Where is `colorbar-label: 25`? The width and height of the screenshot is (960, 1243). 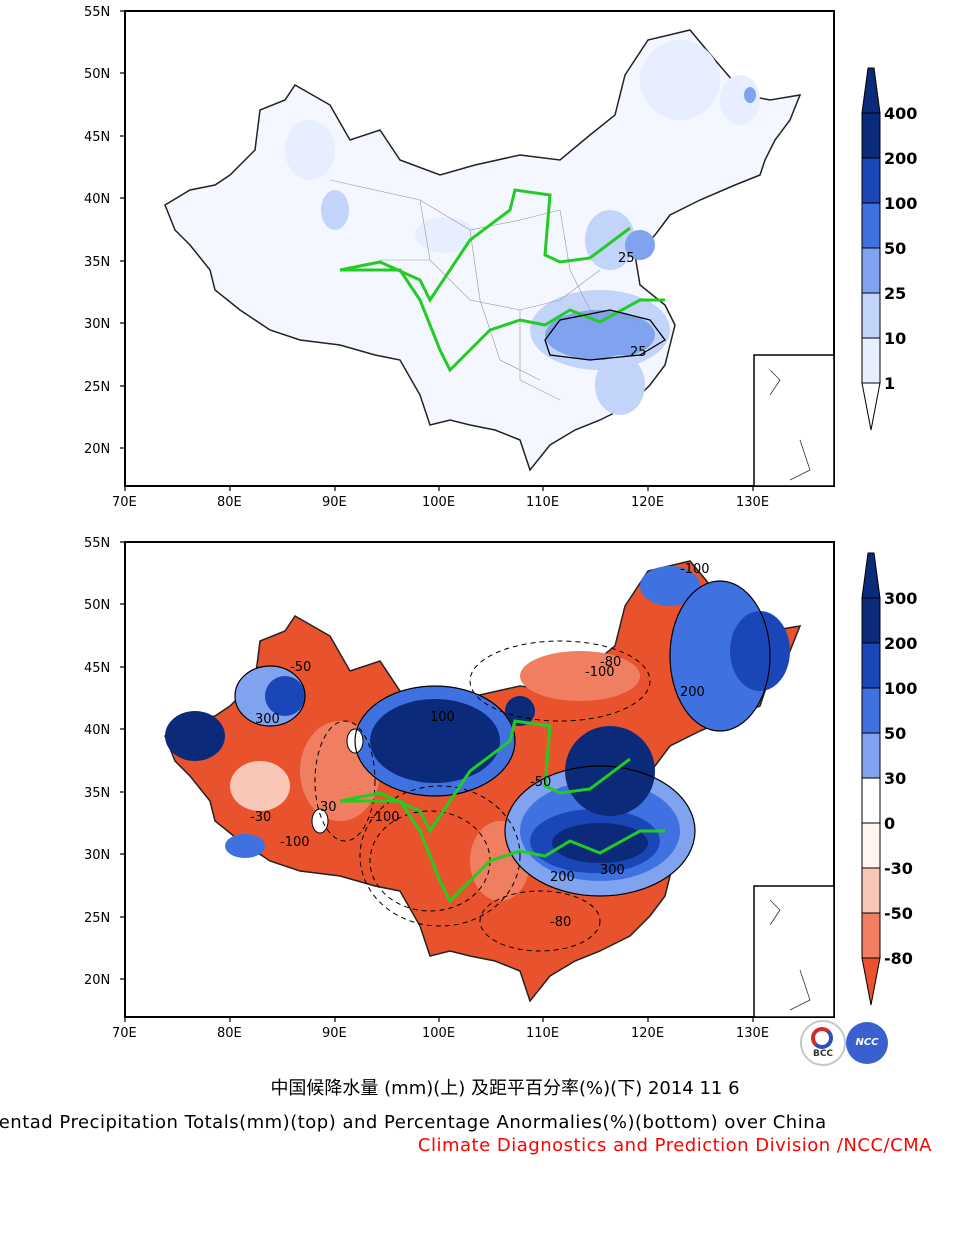 colorbar-label: 25 is located at coordinates (895, 293).